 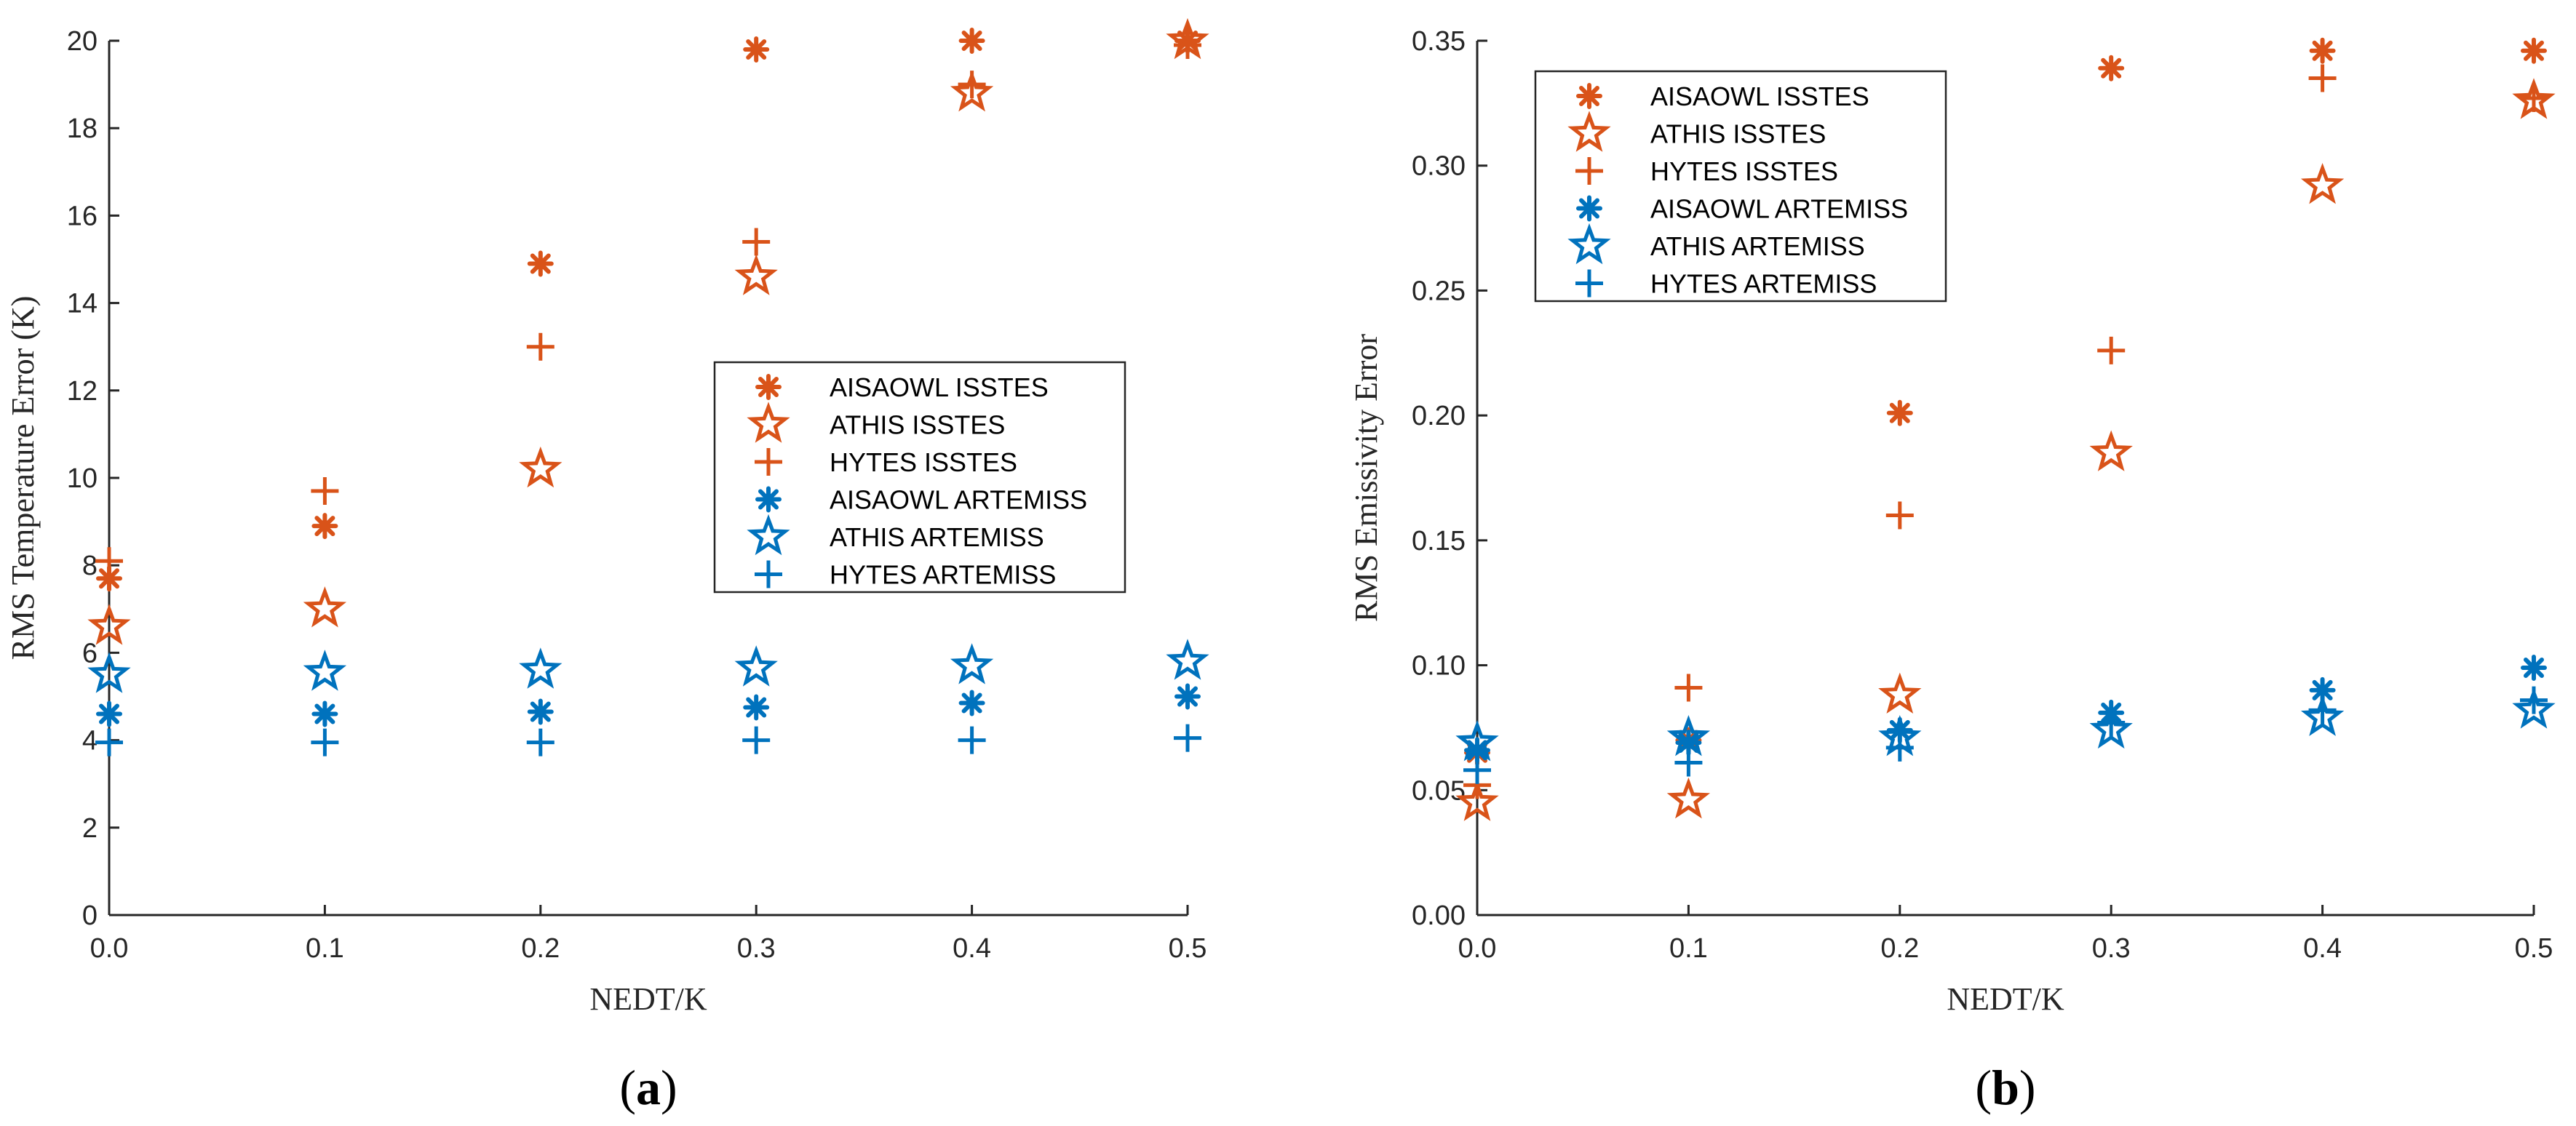 I want to click on panel-a-legend-entry: HYTES ARTEMISS, so click(x=943, y=575).